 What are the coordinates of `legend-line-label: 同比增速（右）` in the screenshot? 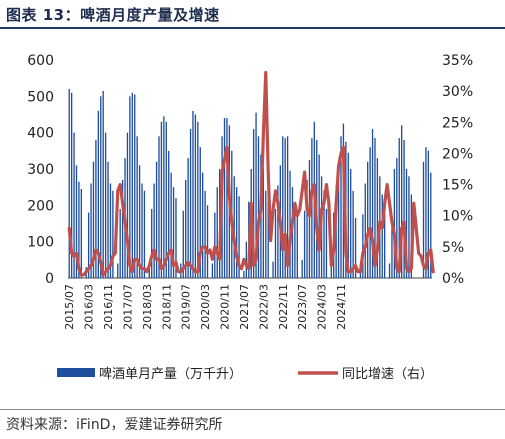 It's located at (387, 374).